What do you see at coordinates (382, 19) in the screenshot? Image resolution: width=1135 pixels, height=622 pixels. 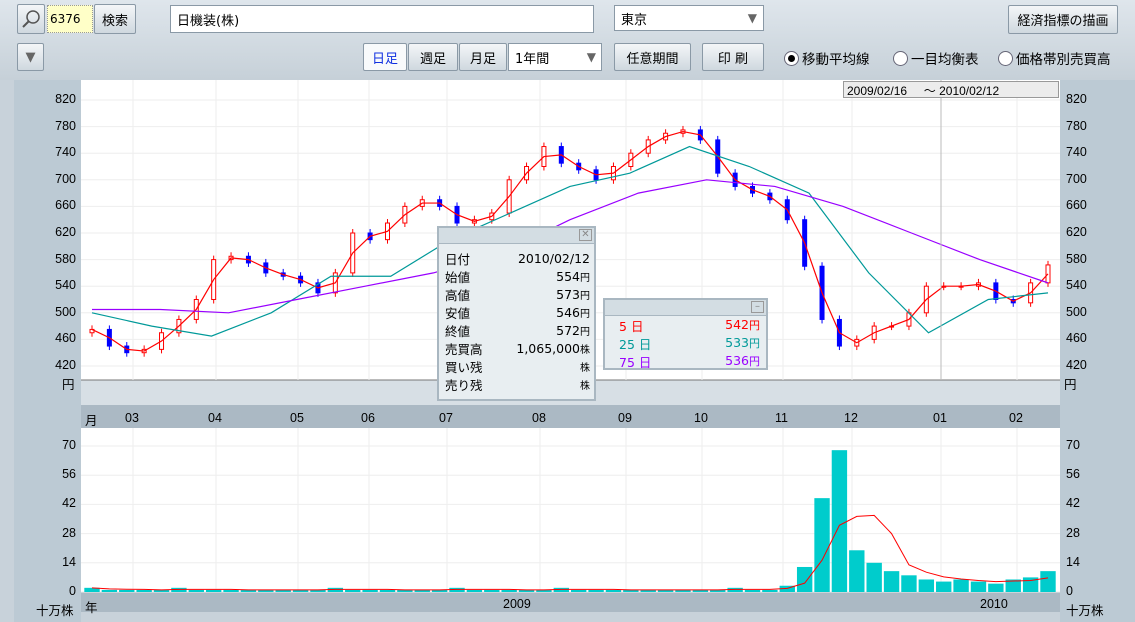 I see `company-name-field: 日機装(株)` at bounding box center [382, 19].